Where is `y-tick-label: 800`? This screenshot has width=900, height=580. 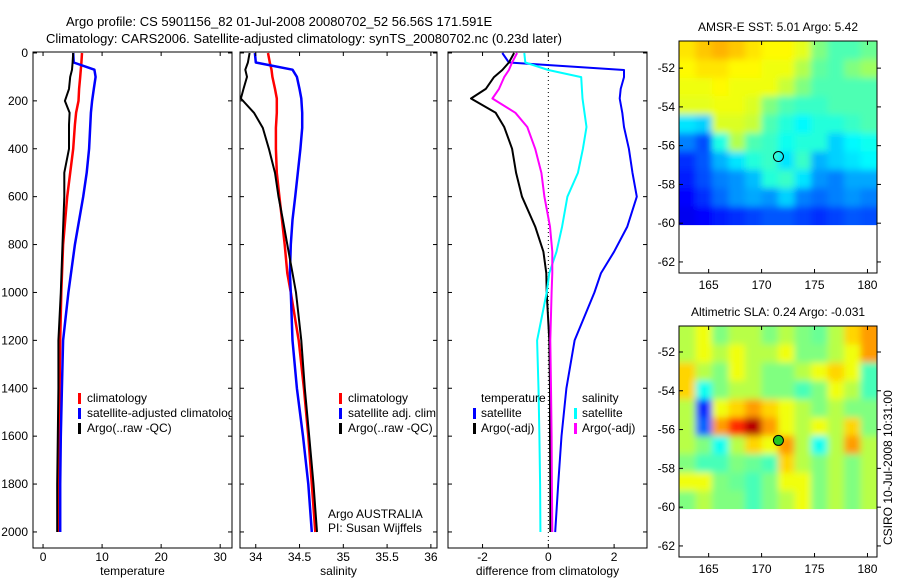
y-tick-label: 800 is located at coordinates (18, 245).